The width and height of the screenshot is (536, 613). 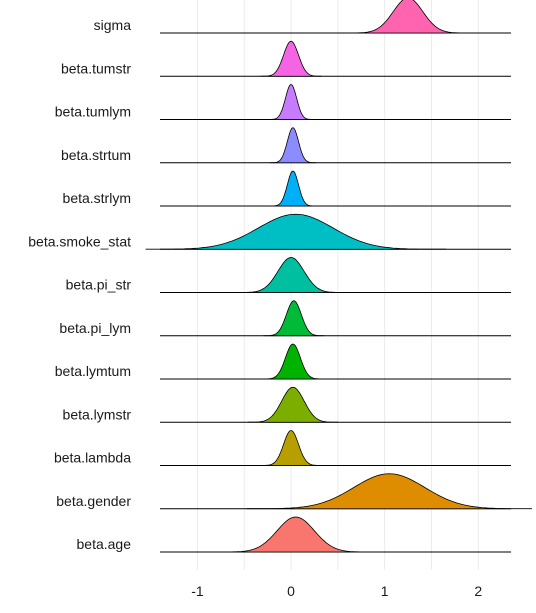 I want to click on ridge-beta-tumlym, so click(x=335, y=102).